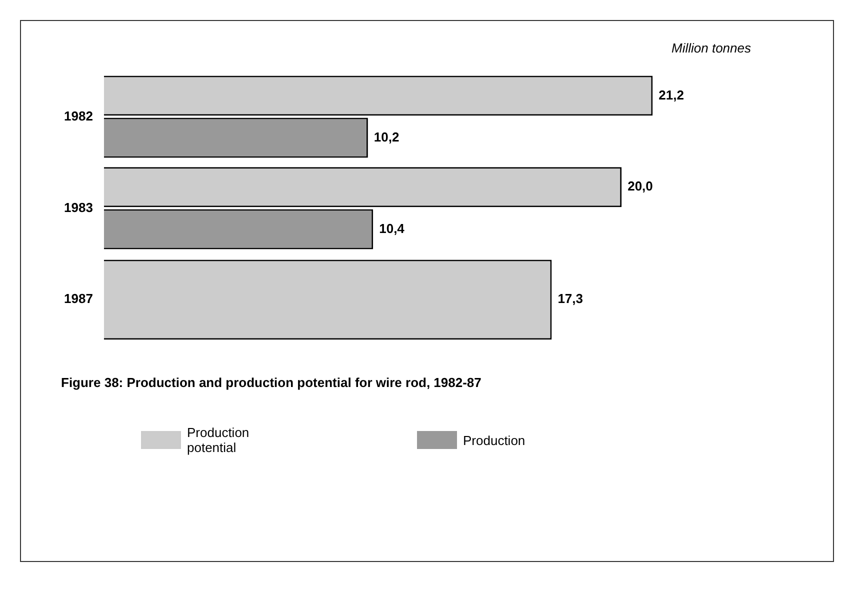  I want to click on y-tick-label: 1982, so click(78, 116).